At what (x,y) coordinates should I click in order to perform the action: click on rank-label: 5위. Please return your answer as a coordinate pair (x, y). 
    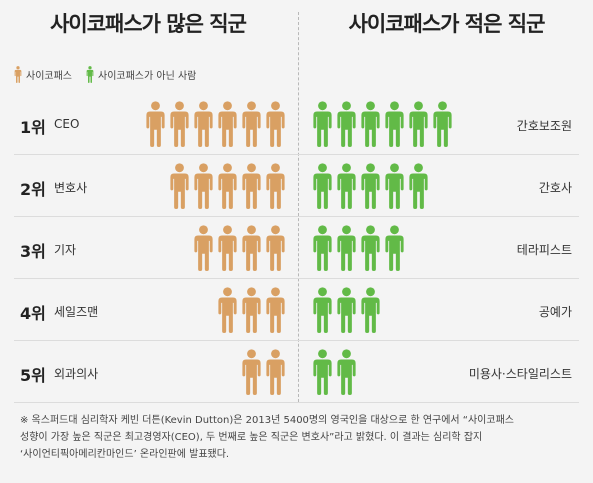
    Looking at the image, I should click on (33, 375).